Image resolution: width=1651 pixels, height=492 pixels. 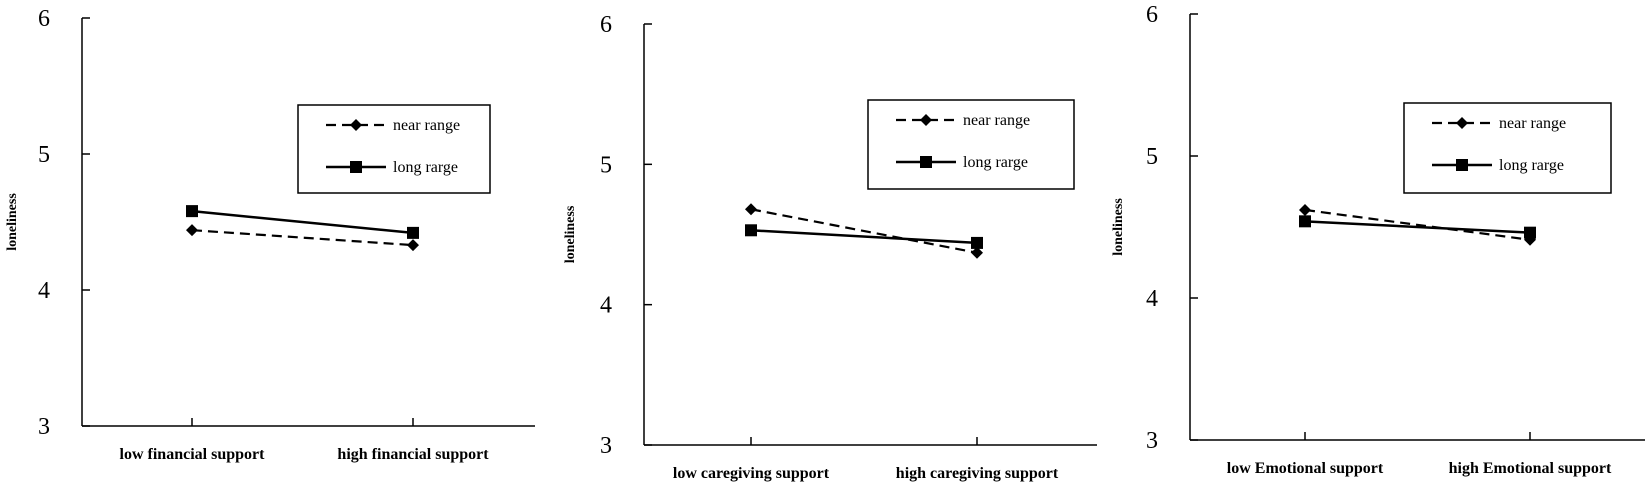 What do you see at coordinates (751, 473) in the screenshot?
I see `x-category-label: low caregiving support` at bounding box center [751, 473].